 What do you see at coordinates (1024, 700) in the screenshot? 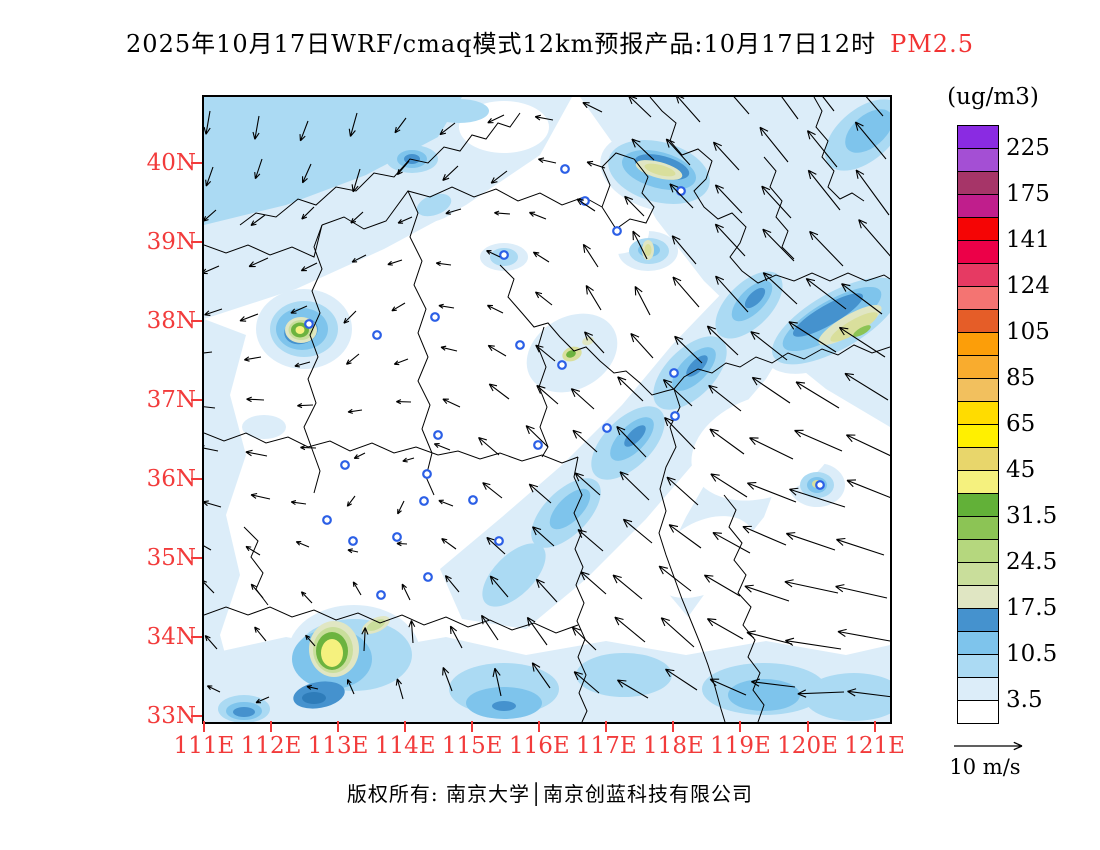
I see `colorbar-boundary-label: 3.5` at bounding box center [1024, 700].